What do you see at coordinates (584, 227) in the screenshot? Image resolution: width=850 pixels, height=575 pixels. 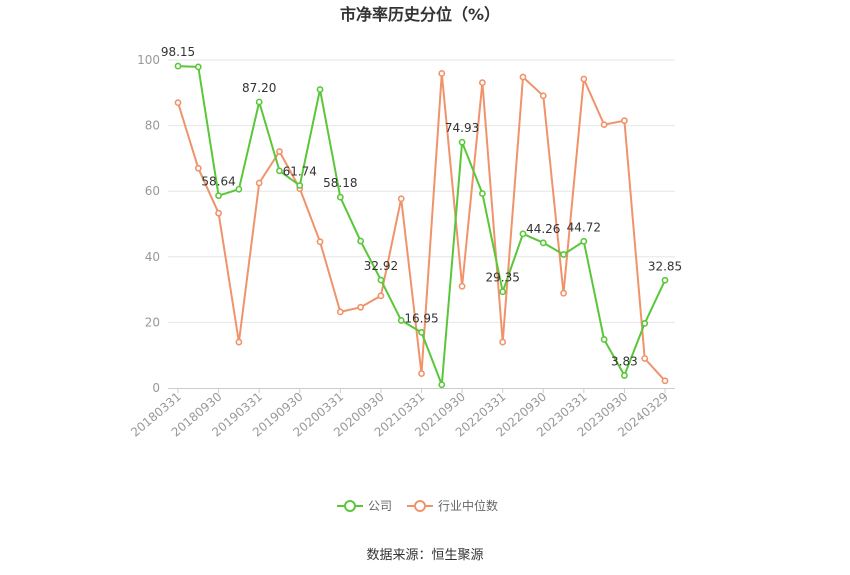 I see `data-label: 44.72` at bounding box center [584, 227].